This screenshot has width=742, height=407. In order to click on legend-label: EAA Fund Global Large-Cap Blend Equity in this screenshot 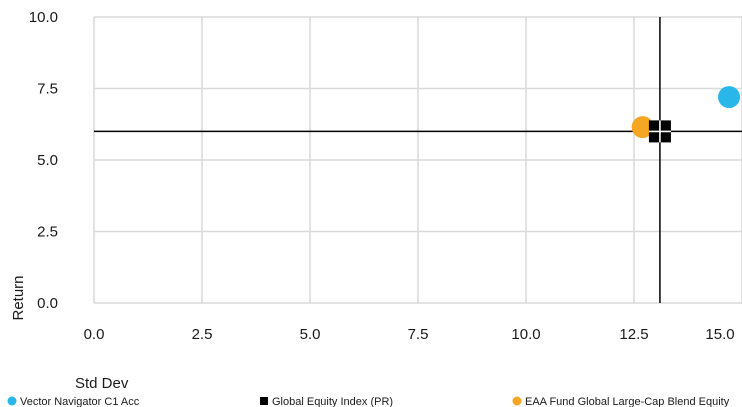, I will do `click(627, 401)`.